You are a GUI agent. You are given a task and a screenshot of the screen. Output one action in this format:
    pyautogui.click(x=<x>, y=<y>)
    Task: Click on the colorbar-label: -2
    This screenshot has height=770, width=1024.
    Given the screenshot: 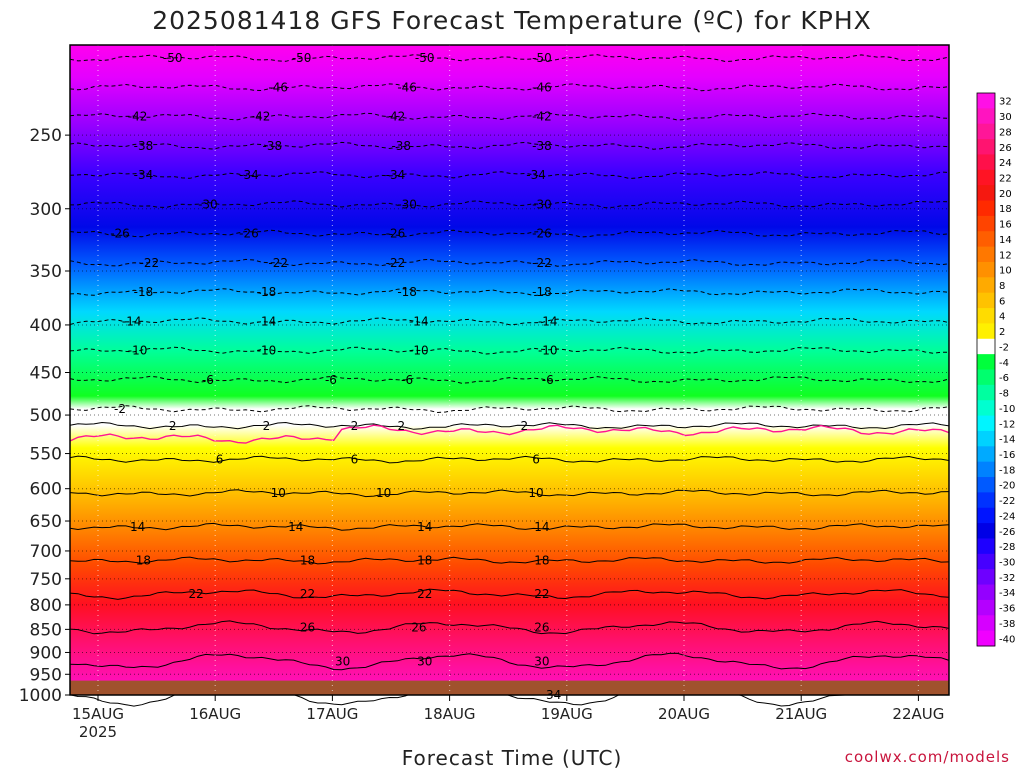 What is the action you would take?
    pyautogui.click(x=1004, y=347)
    